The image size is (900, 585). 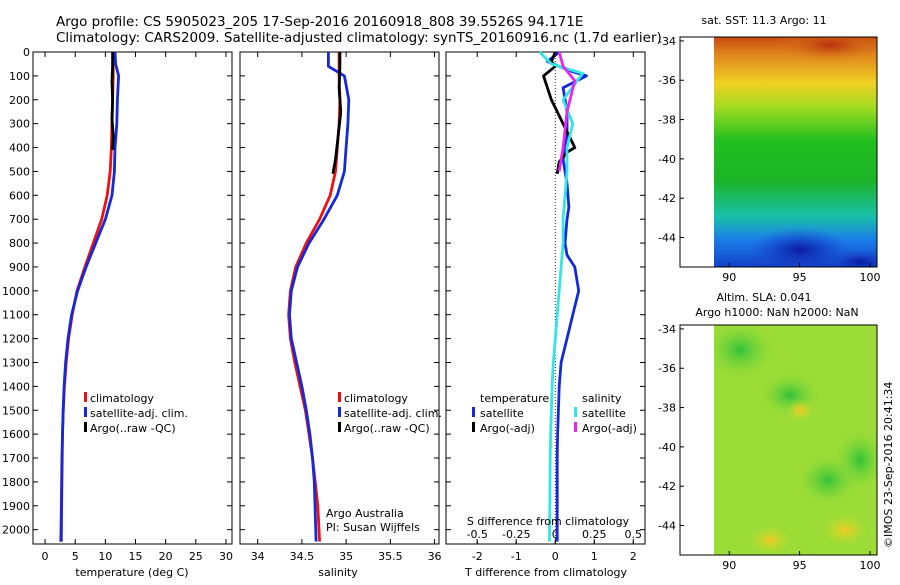 I want to click on y-tick-label: -36, so click(x=667, y=368).